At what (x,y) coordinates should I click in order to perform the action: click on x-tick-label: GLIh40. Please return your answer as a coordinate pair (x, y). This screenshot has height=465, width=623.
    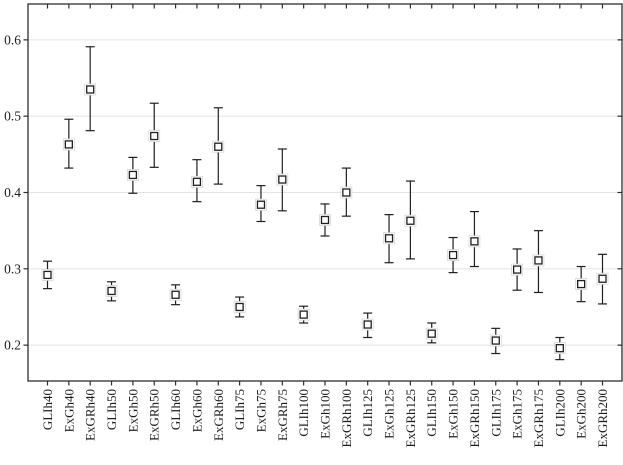
    Looking at the image, I should click on (47, 409).